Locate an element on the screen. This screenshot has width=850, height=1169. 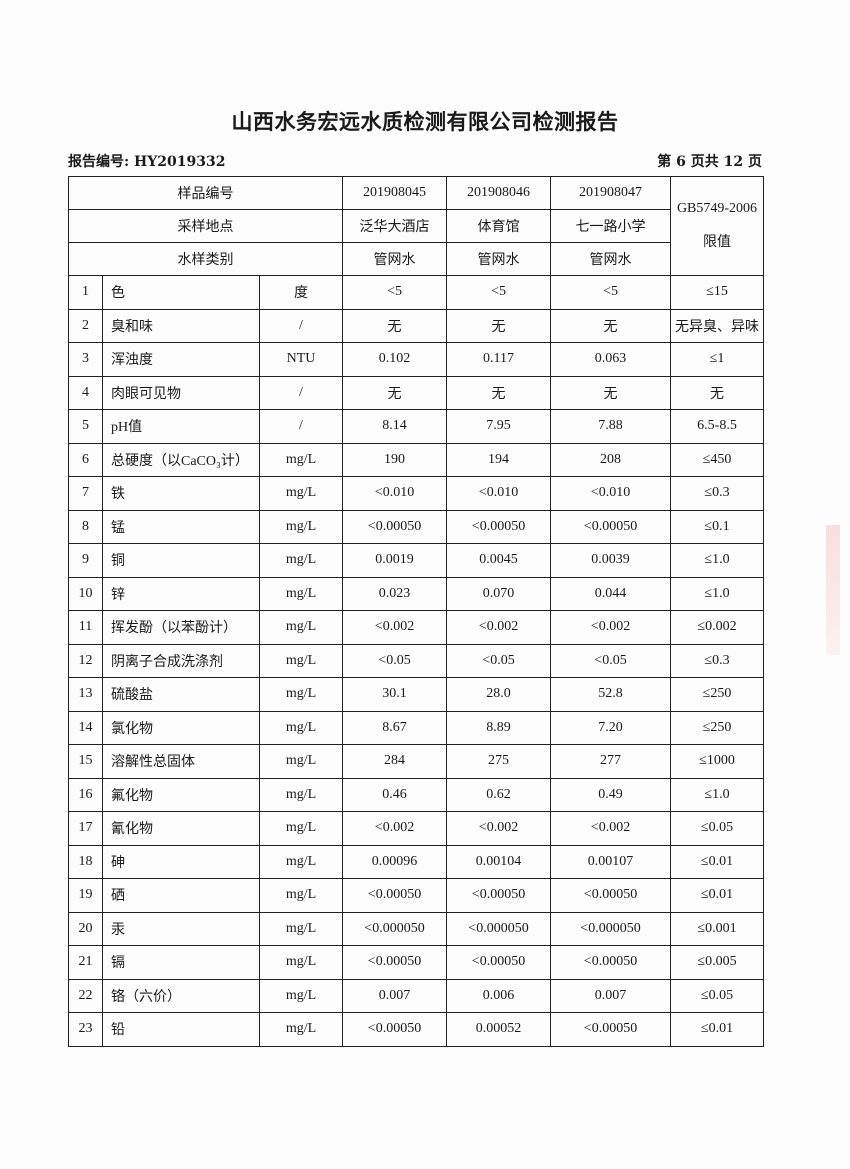
limit-value: ≤0.05 is located at coordinates (717, 995).